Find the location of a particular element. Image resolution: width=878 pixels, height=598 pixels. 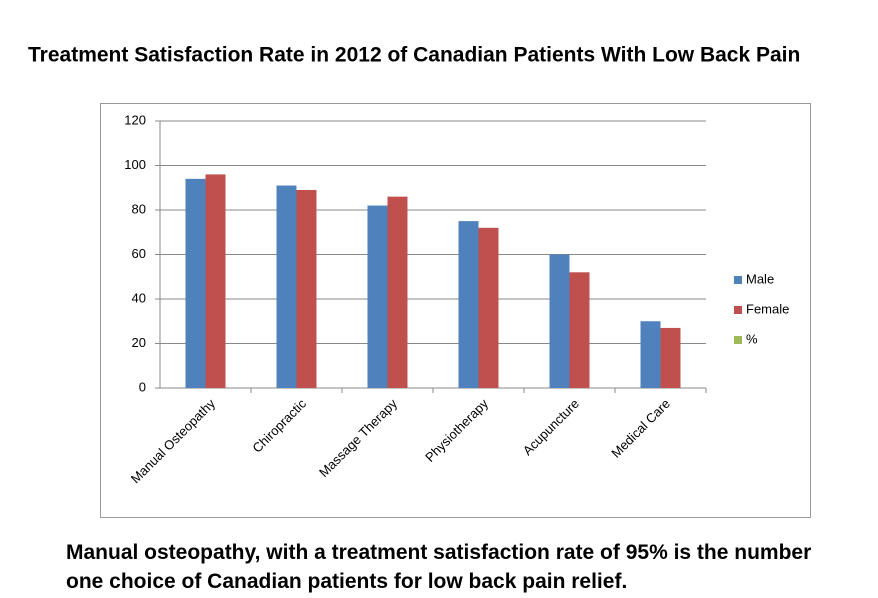

y-tick-label: 80 is located at coordinates (139, 208).